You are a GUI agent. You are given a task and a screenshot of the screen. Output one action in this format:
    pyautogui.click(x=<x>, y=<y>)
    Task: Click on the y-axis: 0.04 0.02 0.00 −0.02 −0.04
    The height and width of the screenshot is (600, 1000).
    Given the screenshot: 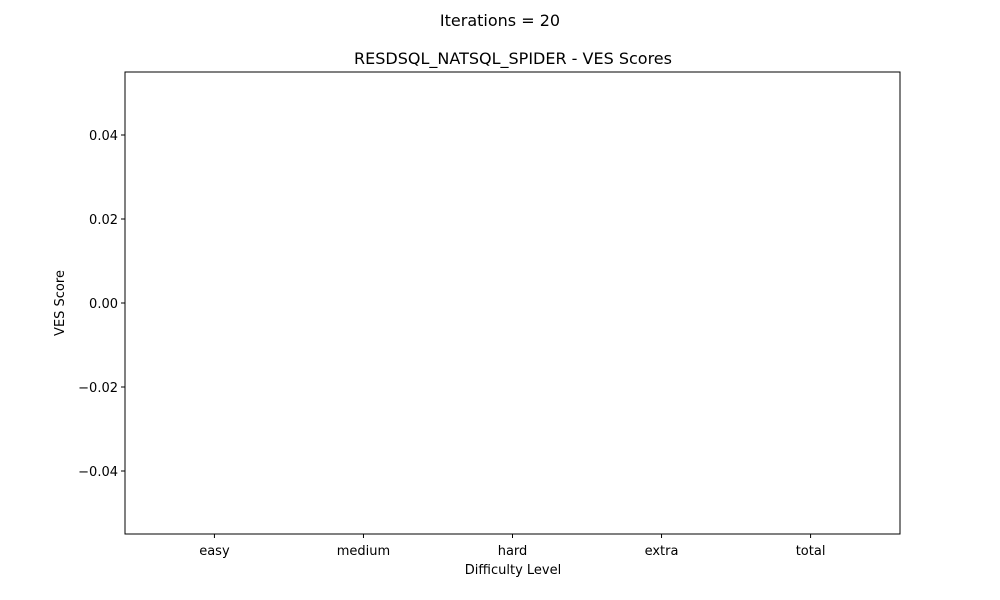 What is the action you would take?
    pyautogui.click(x=101, y=304)
    